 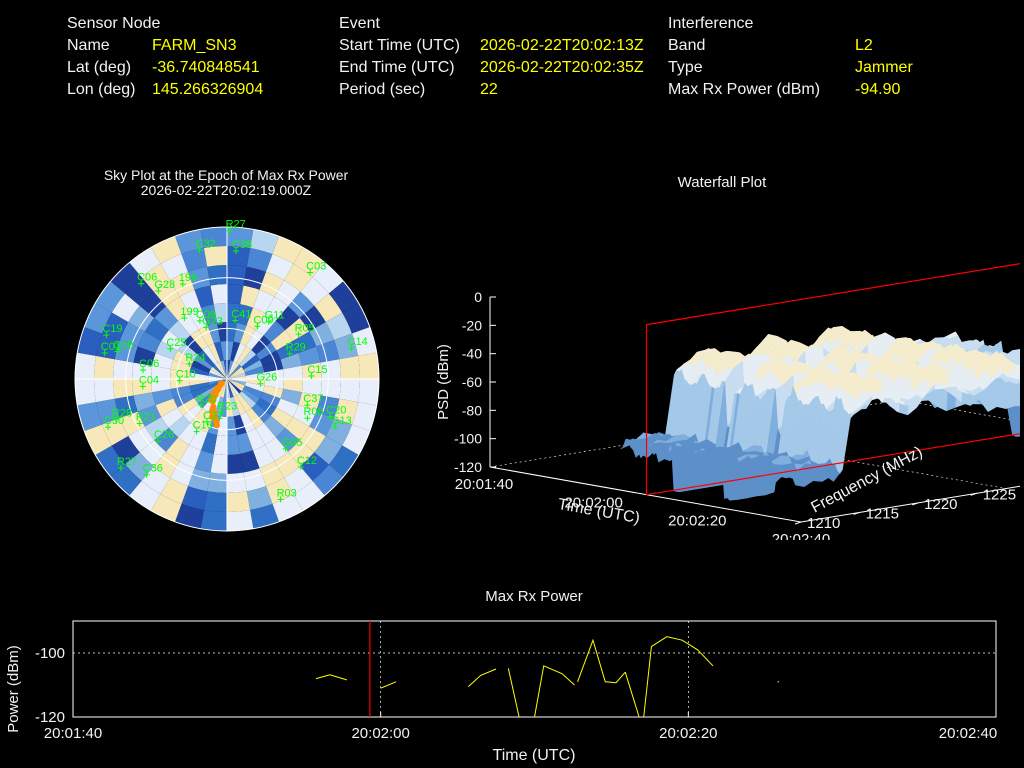 I want to click on line-chart-x-tick-label: 20:02:20, so click(x=688, y=733).